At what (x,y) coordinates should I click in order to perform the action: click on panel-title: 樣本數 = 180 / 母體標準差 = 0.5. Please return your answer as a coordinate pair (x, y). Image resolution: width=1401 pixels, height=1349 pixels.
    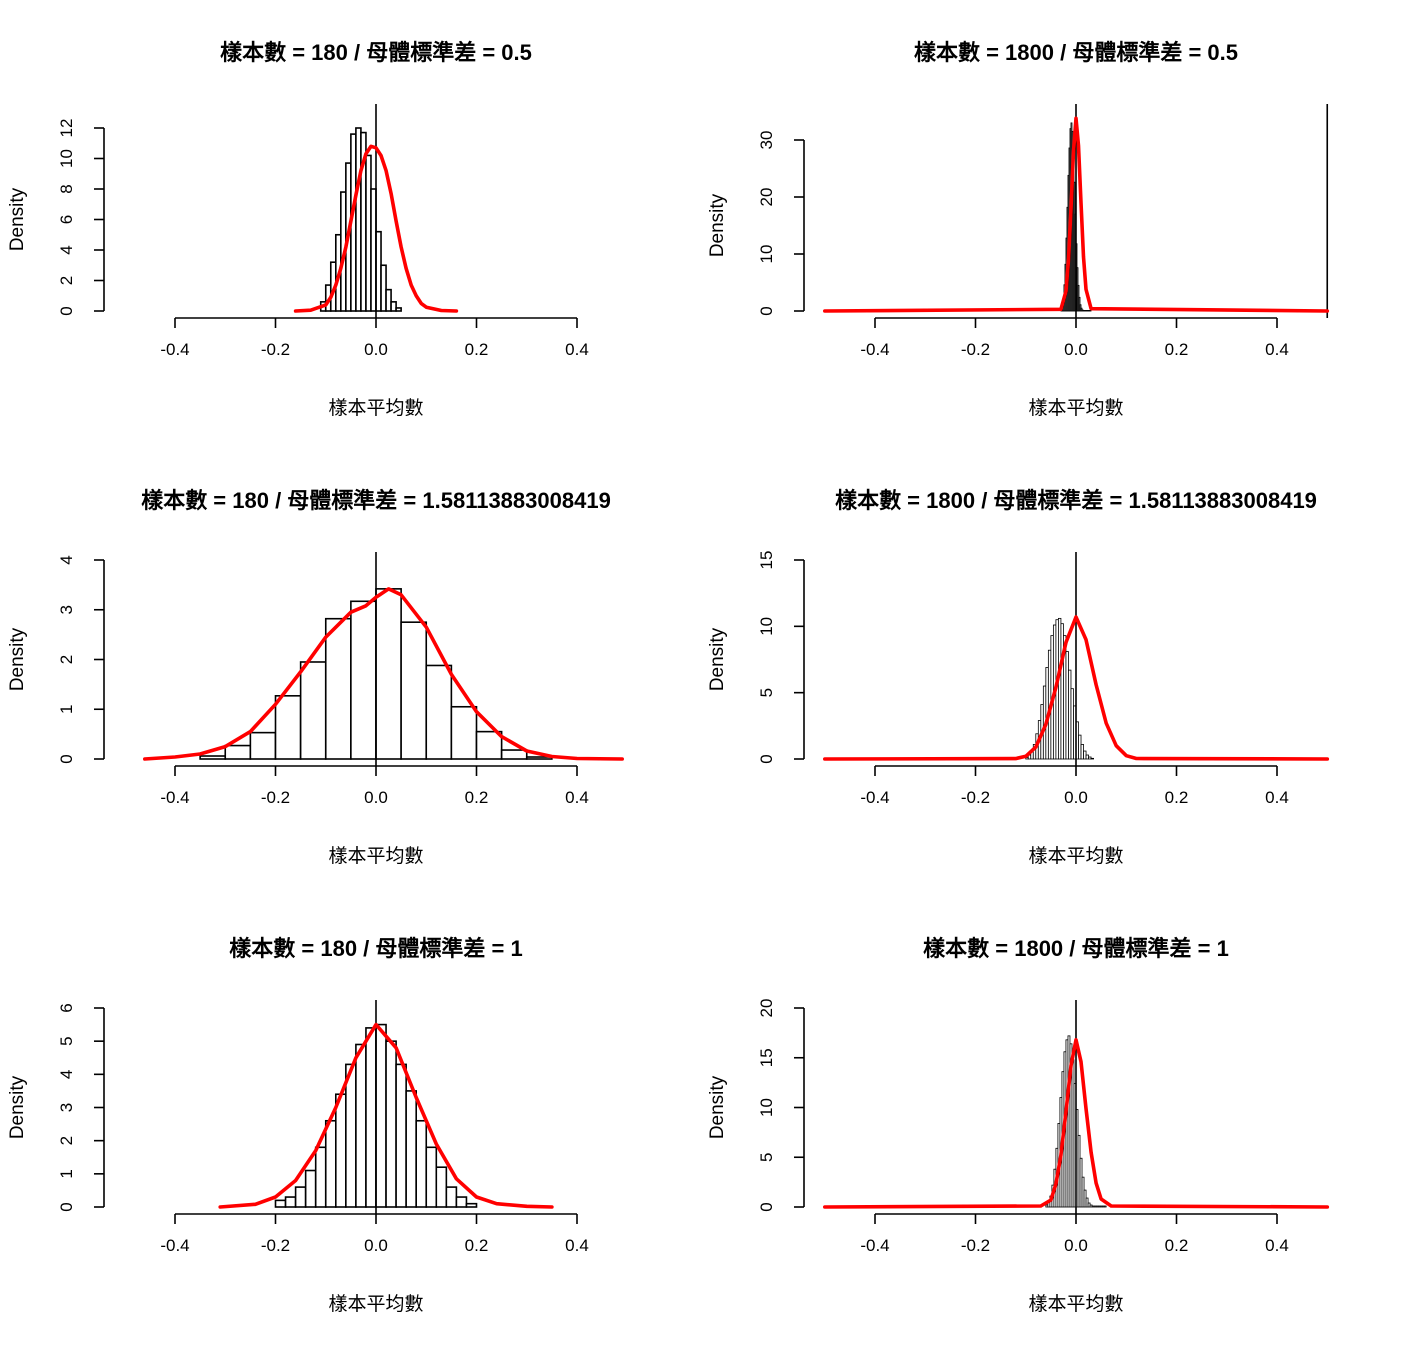
    Looking at the image, I should click on (376, 52).